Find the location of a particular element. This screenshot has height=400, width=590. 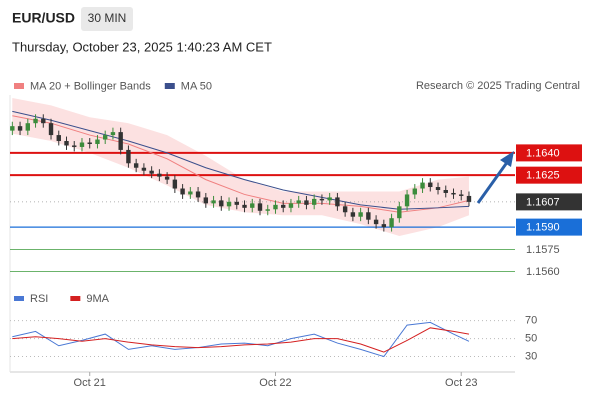

legend-label: RSI is located at coordinates (39, 299).